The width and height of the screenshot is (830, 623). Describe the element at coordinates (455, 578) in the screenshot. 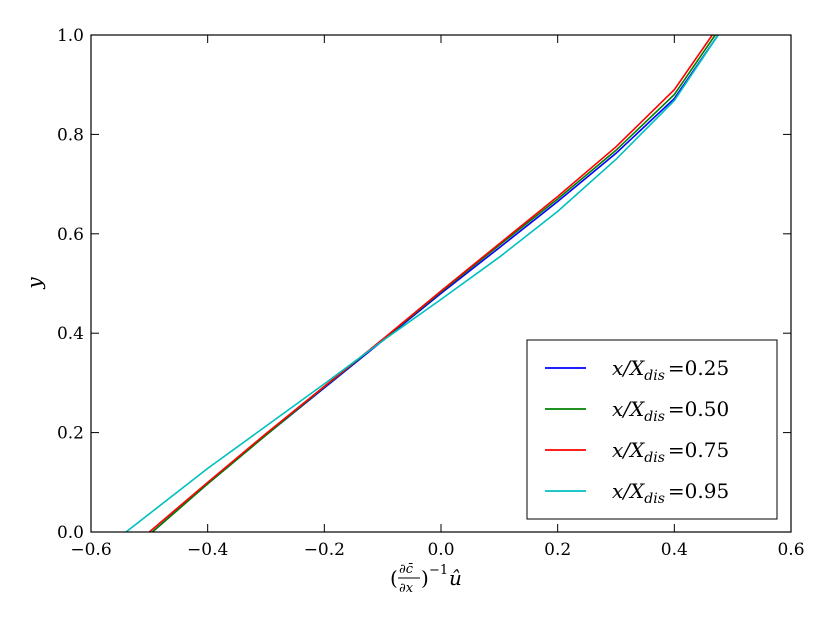

I see `svg-text: û` at that location.